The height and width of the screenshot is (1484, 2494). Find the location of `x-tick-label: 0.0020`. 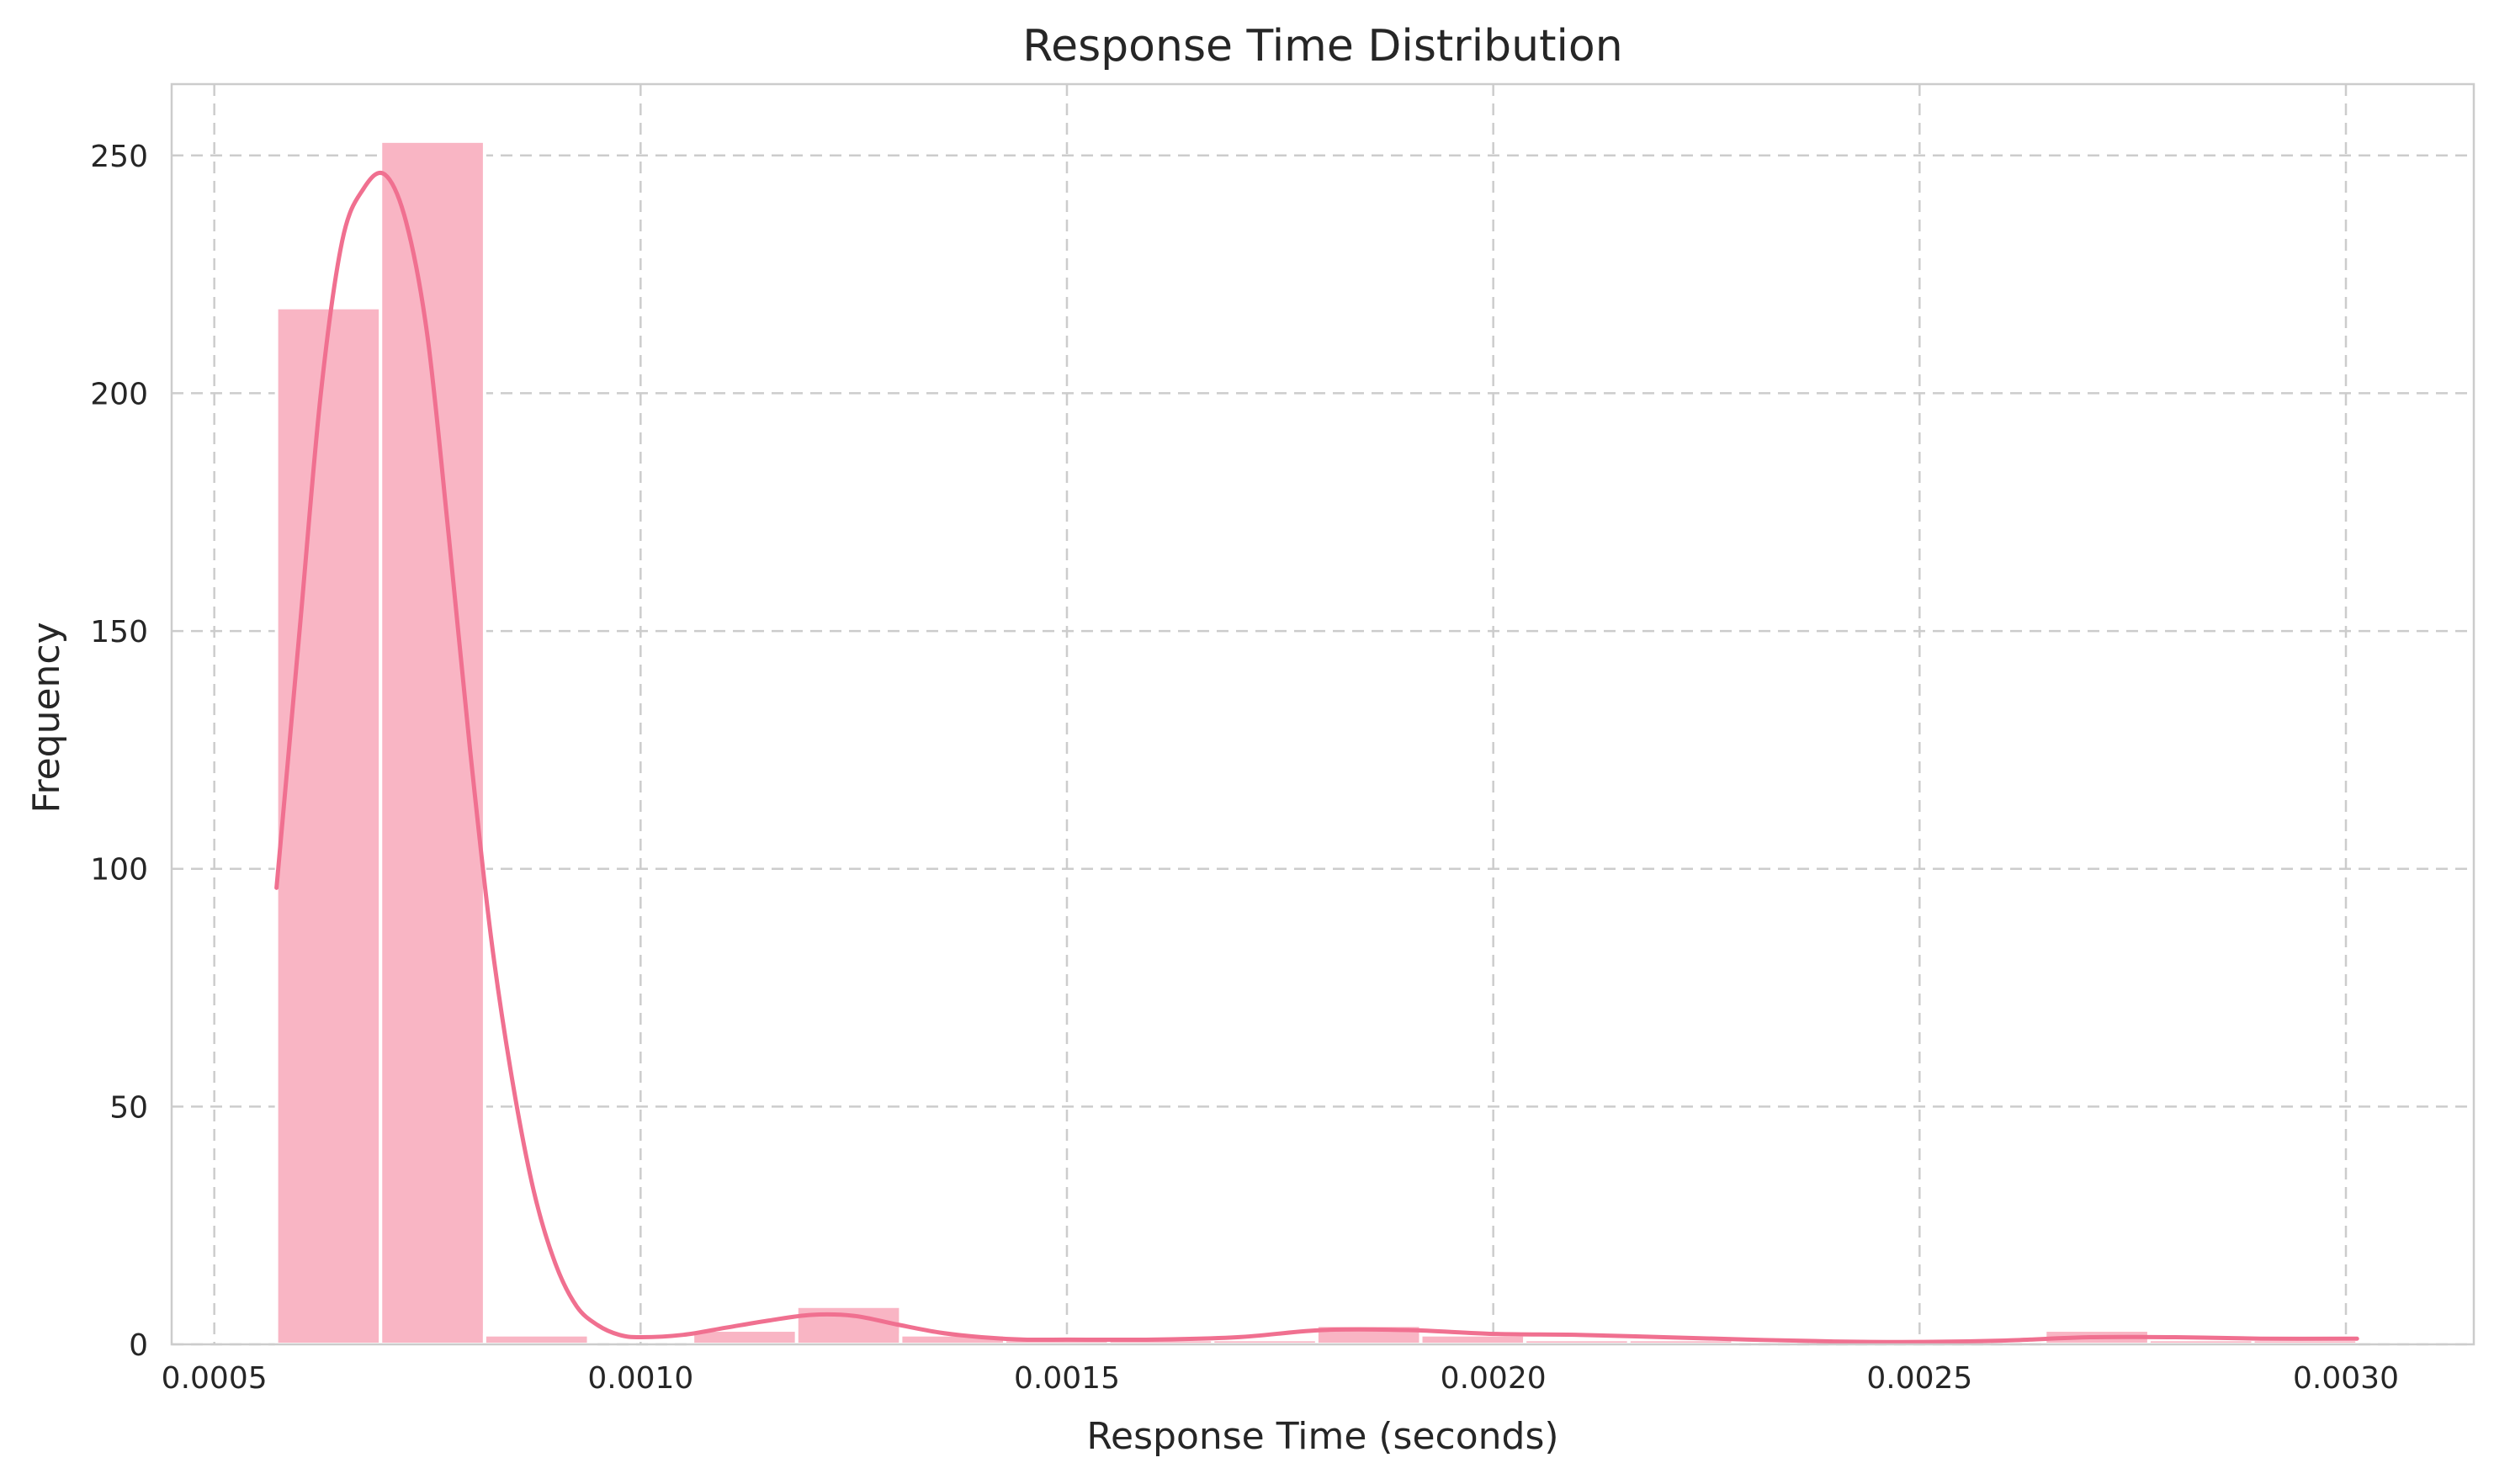

x-tick-label: 0.0020 is located at coordinates (1494, 1378).